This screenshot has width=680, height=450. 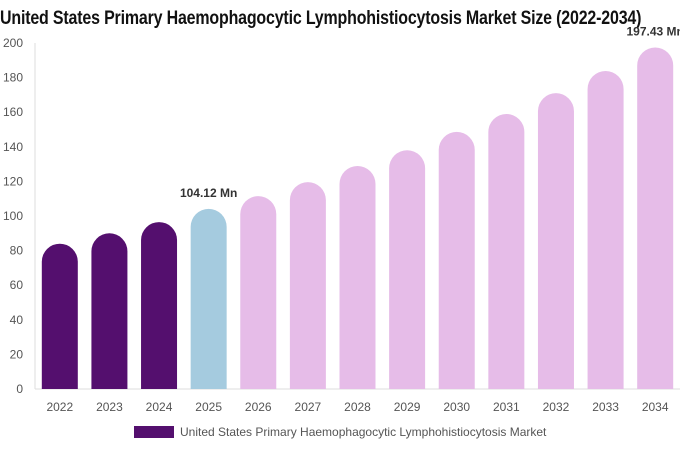 I want to click on bar-2024, so click(x=159, y=305).